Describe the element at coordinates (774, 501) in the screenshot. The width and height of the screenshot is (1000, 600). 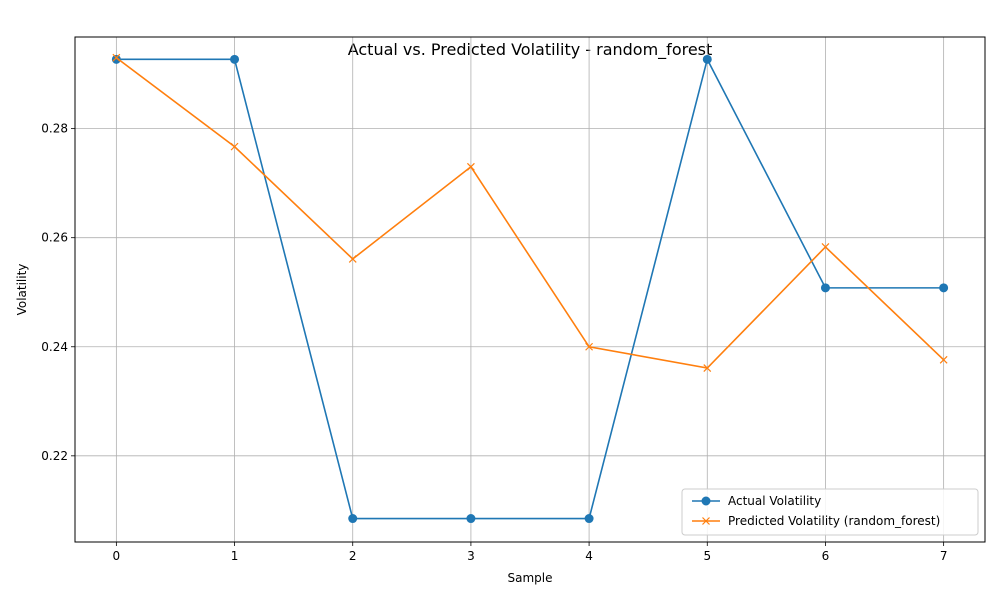
I see `legend-entry: Actual Volatility` at that location.